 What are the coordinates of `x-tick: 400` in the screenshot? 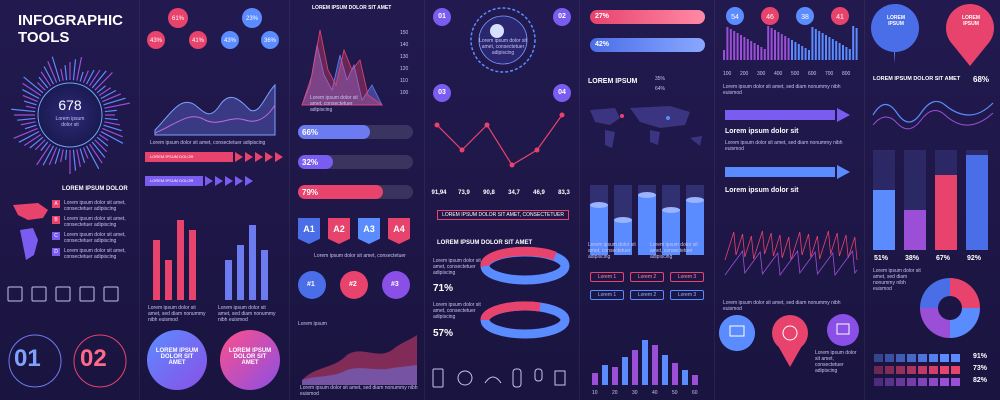 It's located at (778, 74).